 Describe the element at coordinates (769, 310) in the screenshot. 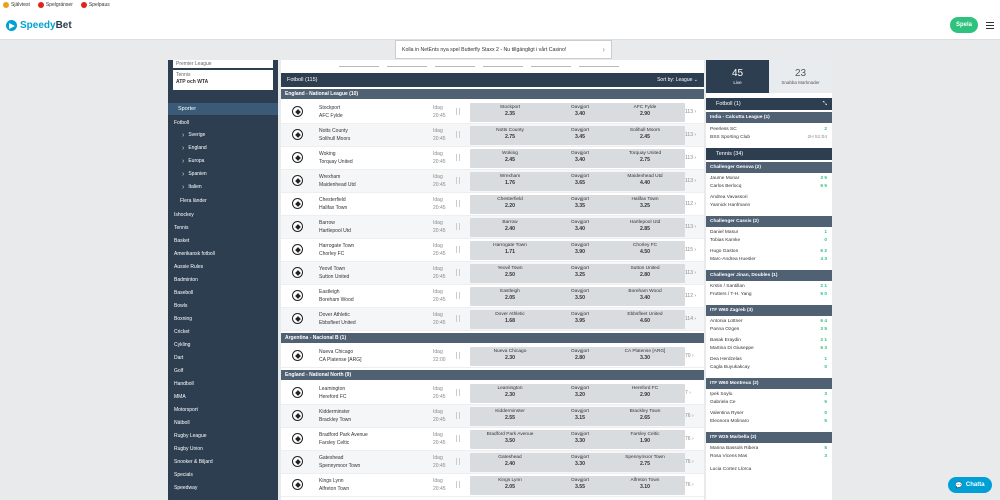

I see `live-league-header: ITF W60 Zagreb (3)` at that location.